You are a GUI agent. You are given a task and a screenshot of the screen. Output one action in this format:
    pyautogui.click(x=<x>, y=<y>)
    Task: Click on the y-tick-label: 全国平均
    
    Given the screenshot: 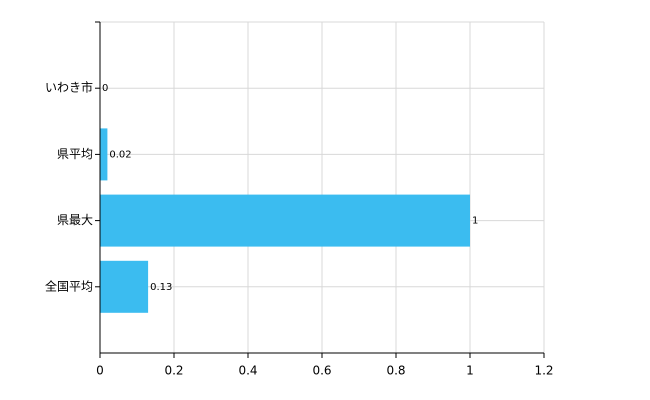 What is the action you would take?
    pyautogui.click(x=69, y=285)
    